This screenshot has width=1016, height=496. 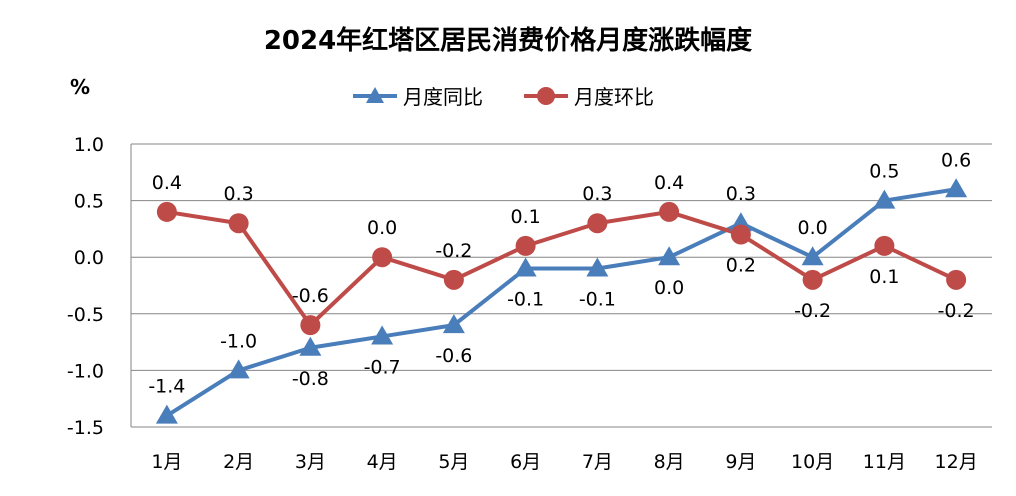 I want to click on x-tick-label: 6月, so click(x=525, y=462).